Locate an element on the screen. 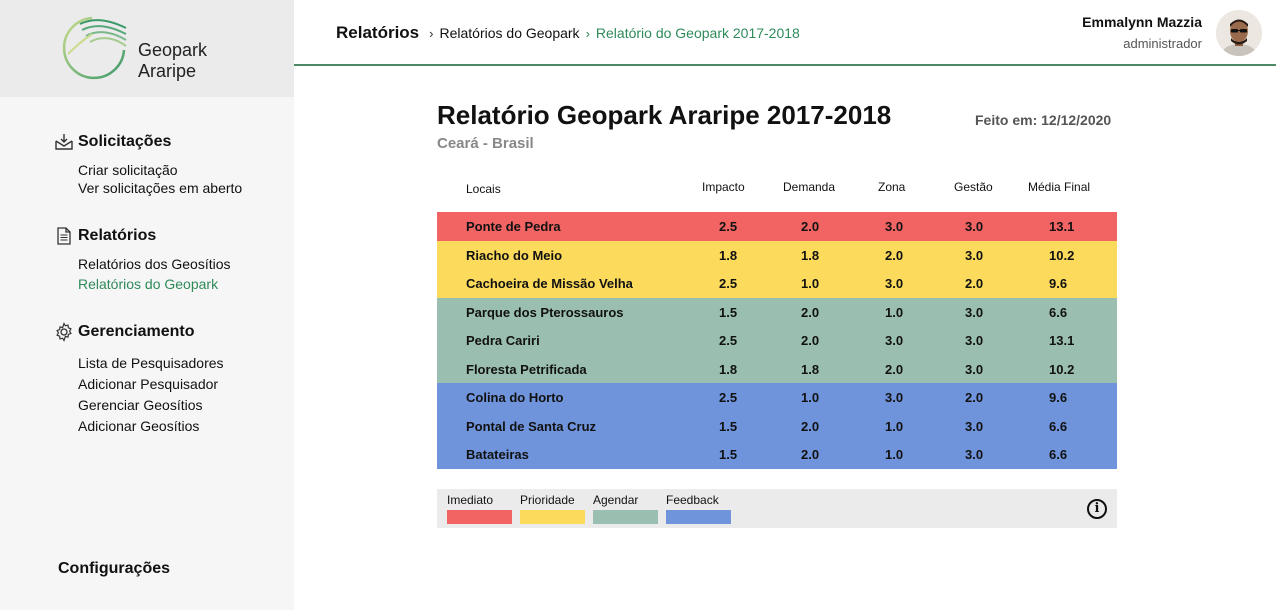 Image resolution: width=1276 pixels, height=610 pixels. table-row: Parque dos Pterossauros 1.5 2.0 1.0 3.0 6.6 is located at coordinates (777, 311).